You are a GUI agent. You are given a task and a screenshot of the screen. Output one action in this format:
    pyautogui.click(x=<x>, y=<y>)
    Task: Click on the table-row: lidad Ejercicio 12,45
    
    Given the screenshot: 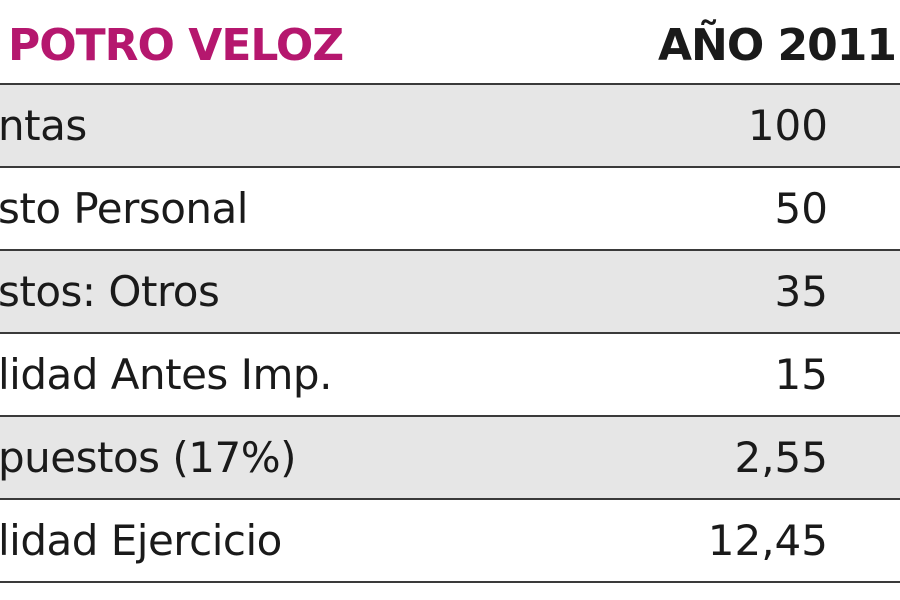 What is the action you would take?
    pyautogui.click(x=450, y=540)
    